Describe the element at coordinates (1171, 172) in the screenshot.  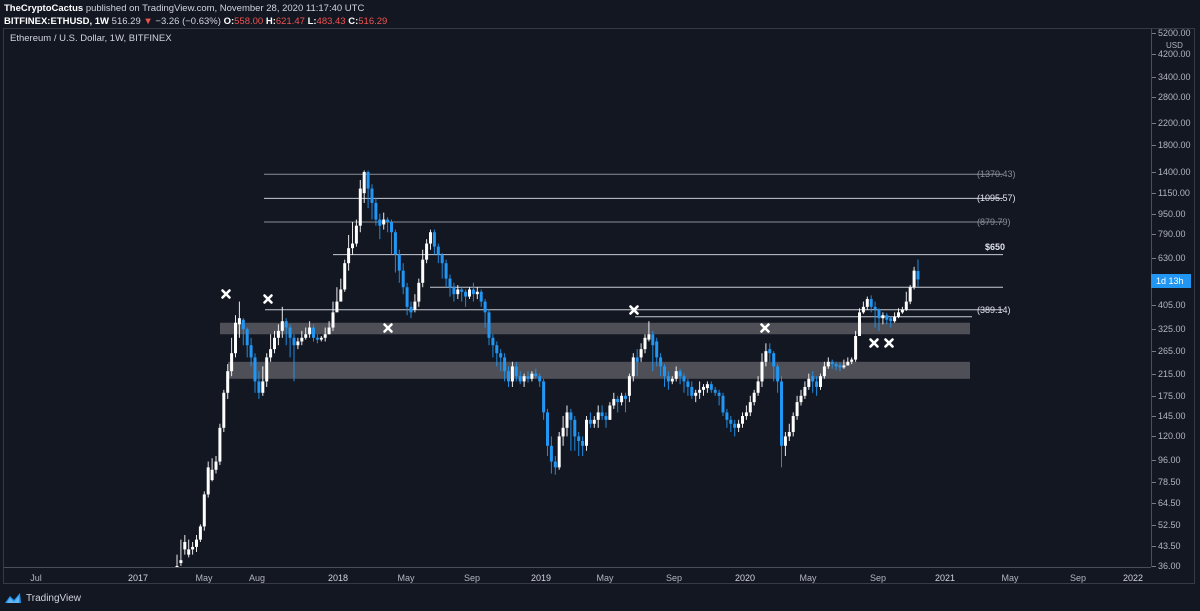
I see `price-tick-label: 1400.00` at that location.